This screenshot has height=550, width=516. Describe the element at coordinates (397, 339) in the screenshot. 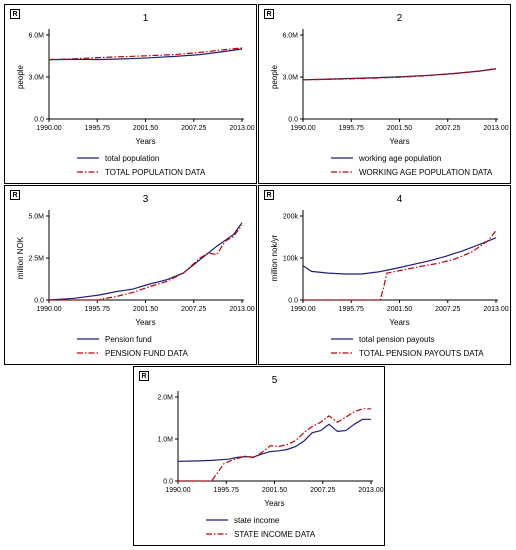

I see `legend-label-1: total pension payouts` at that location.